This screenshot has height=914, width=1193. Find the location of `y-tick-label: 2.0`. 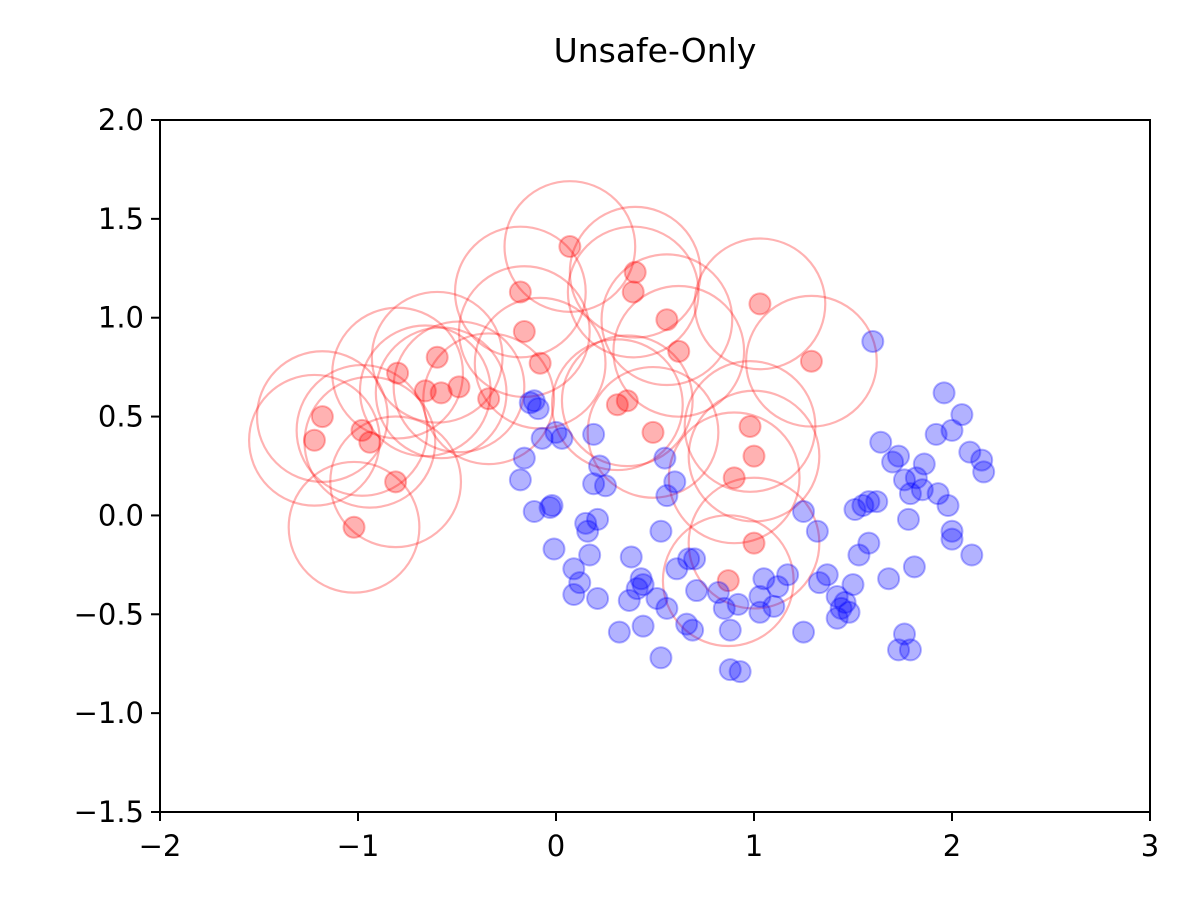

y-tick-label: 2.0 is located at coordinates (121, 120).